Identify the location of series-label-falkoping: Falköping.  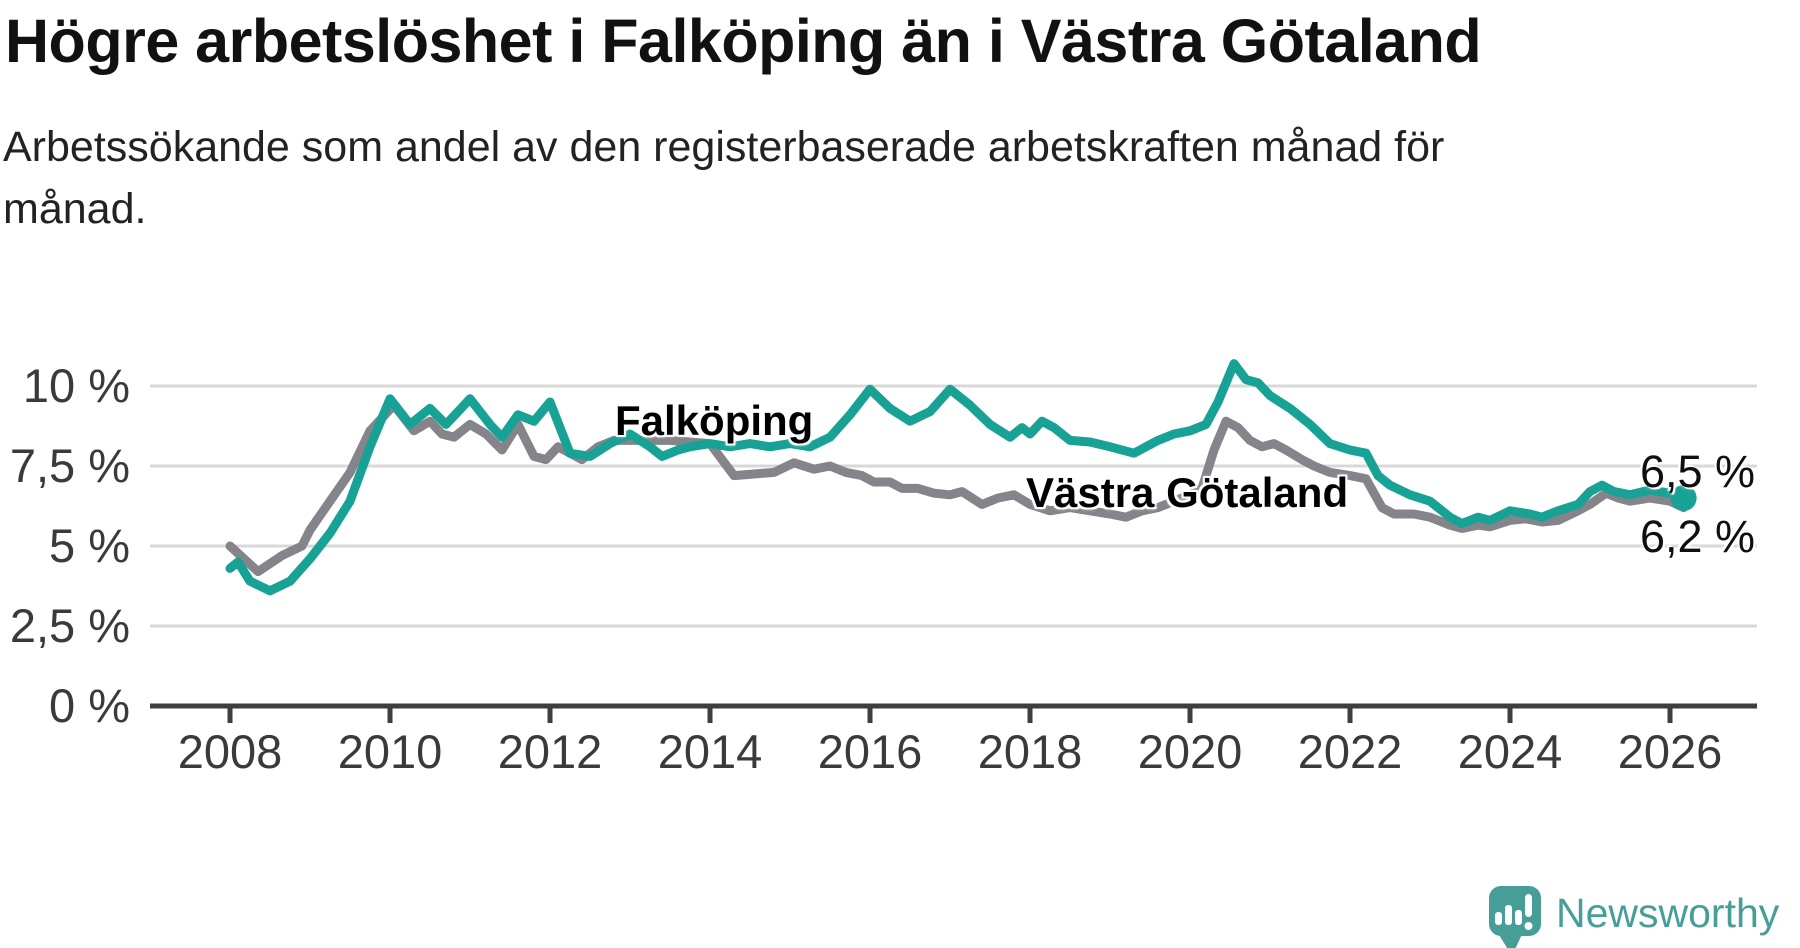
(714, 420).